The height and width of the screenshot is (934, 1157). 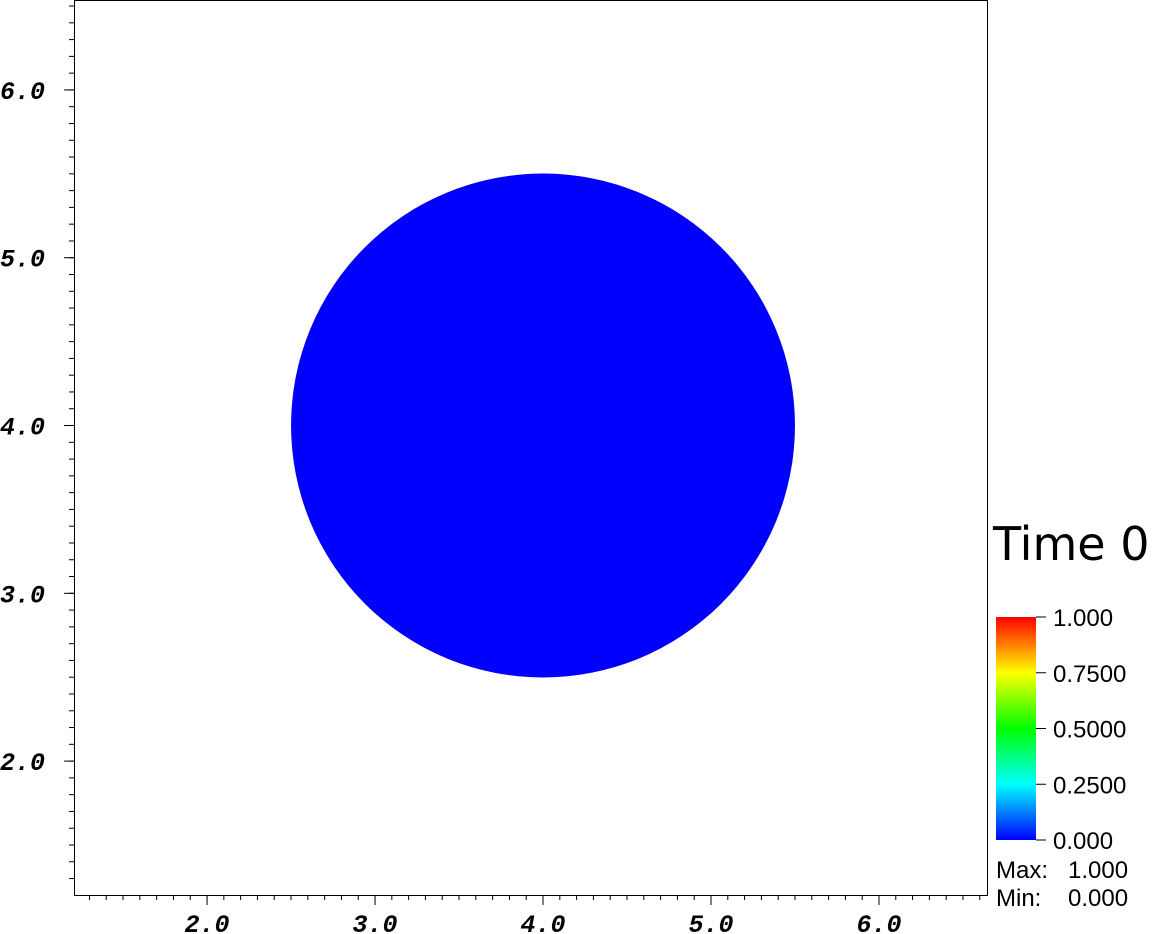 What do you see at coordinates (1089, 730) in the screenshot?
I see `colorbar-tick-label: 0.5000` at bounding box center [1089, 730].